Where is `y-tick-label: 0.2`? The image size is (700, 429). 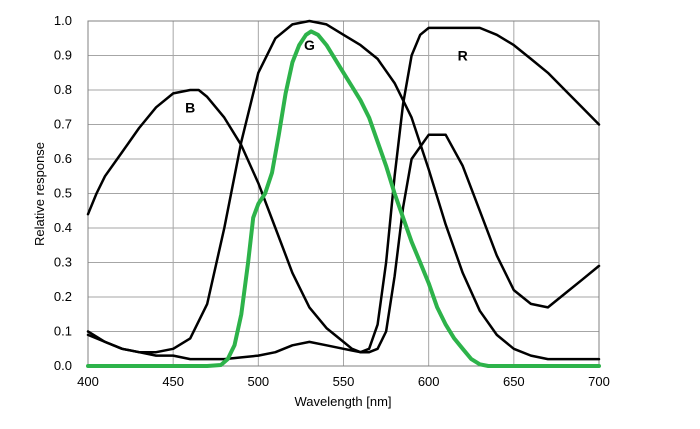
y-tick-label: 0.2 is located at coordinates (63, 296).